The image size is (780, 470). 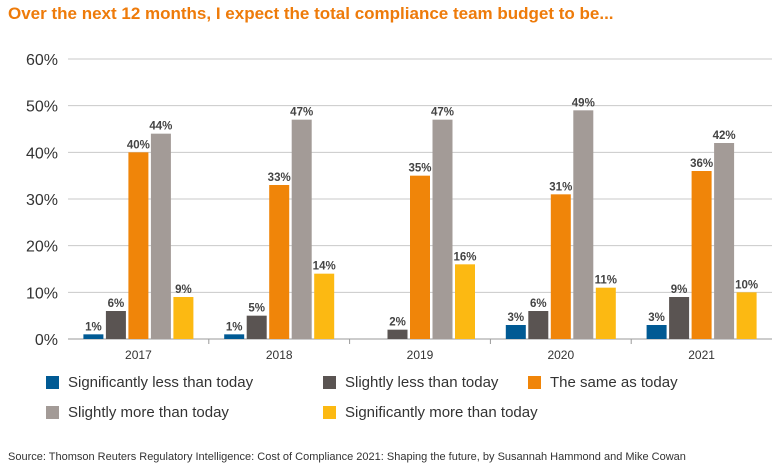 I want to click on x-tick-label: 2018, so click(x=279, y=355).